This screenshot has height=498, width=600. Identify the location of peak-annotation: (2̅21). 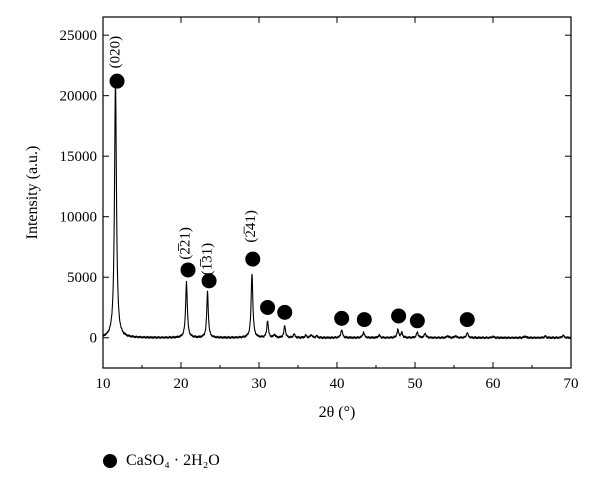
(186, 243).